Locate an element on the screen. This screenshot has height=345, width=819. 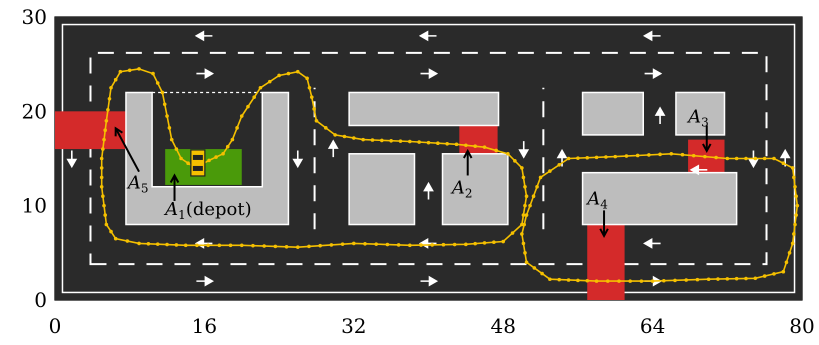
y-tick-label: 10 is located at coordinates (34, 206).